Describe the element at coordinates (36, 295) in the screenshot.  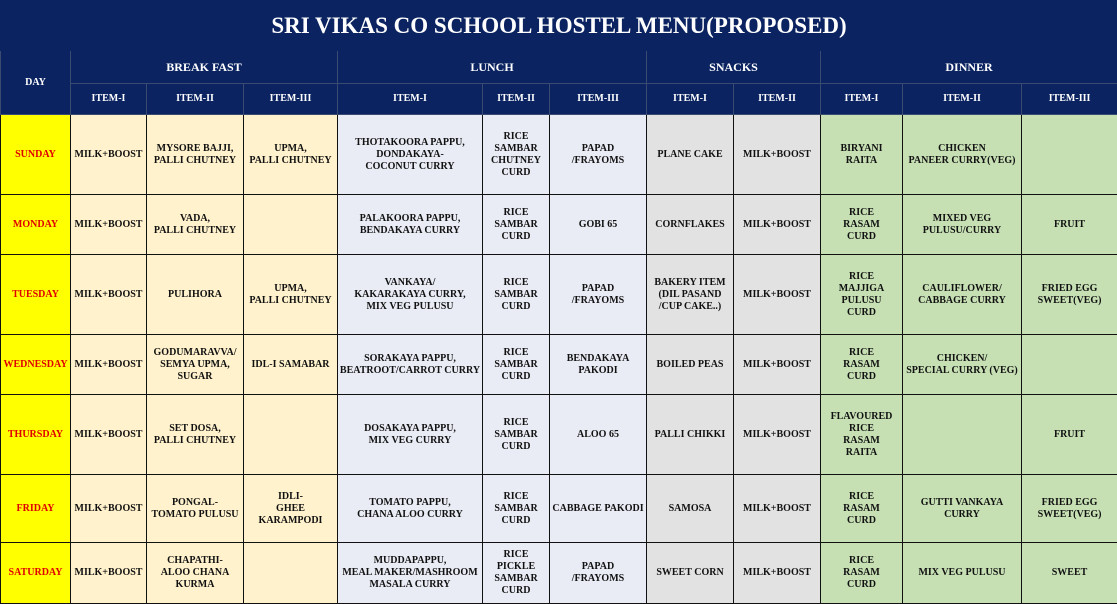
I see `day-cell: TUESDAY` at that location.